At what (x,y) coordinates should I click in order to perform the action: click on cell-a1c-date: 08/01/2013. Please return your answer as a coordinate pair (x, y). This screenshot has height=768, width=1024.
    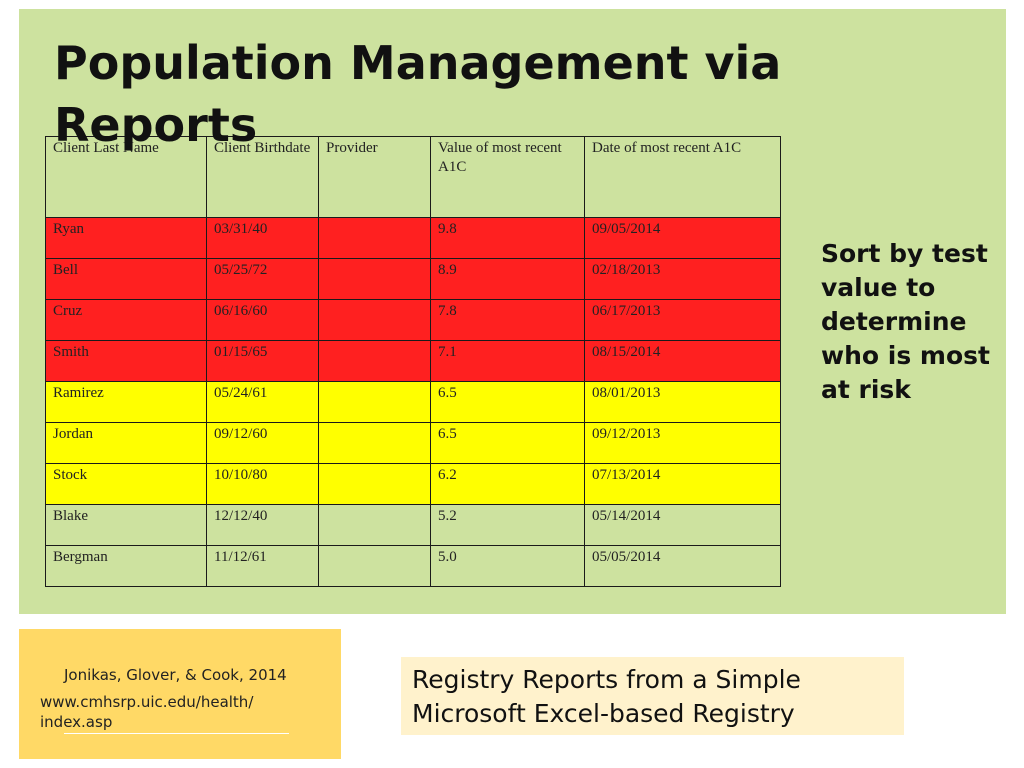
    Looking at the image, I should click on (682, 402).